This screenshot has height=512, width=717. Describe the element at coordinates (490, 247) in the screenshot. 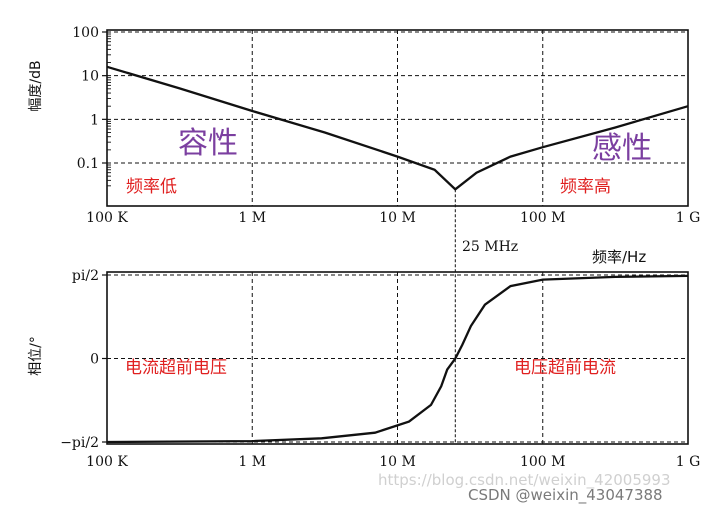

I see `resonance-frequency-label: 25 MHz` at that location.